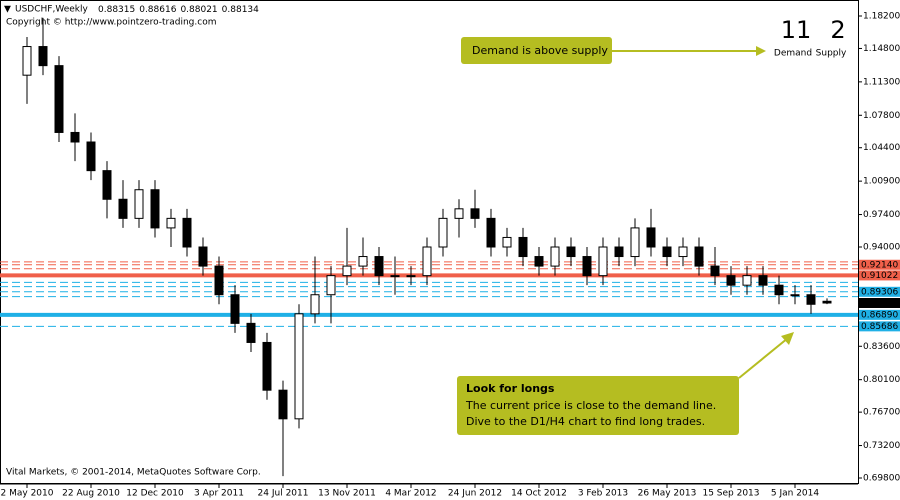  Describe the element at coordinates (881, 17) in the screenshot. I see `y-tick-label: 1.18200` at that location.